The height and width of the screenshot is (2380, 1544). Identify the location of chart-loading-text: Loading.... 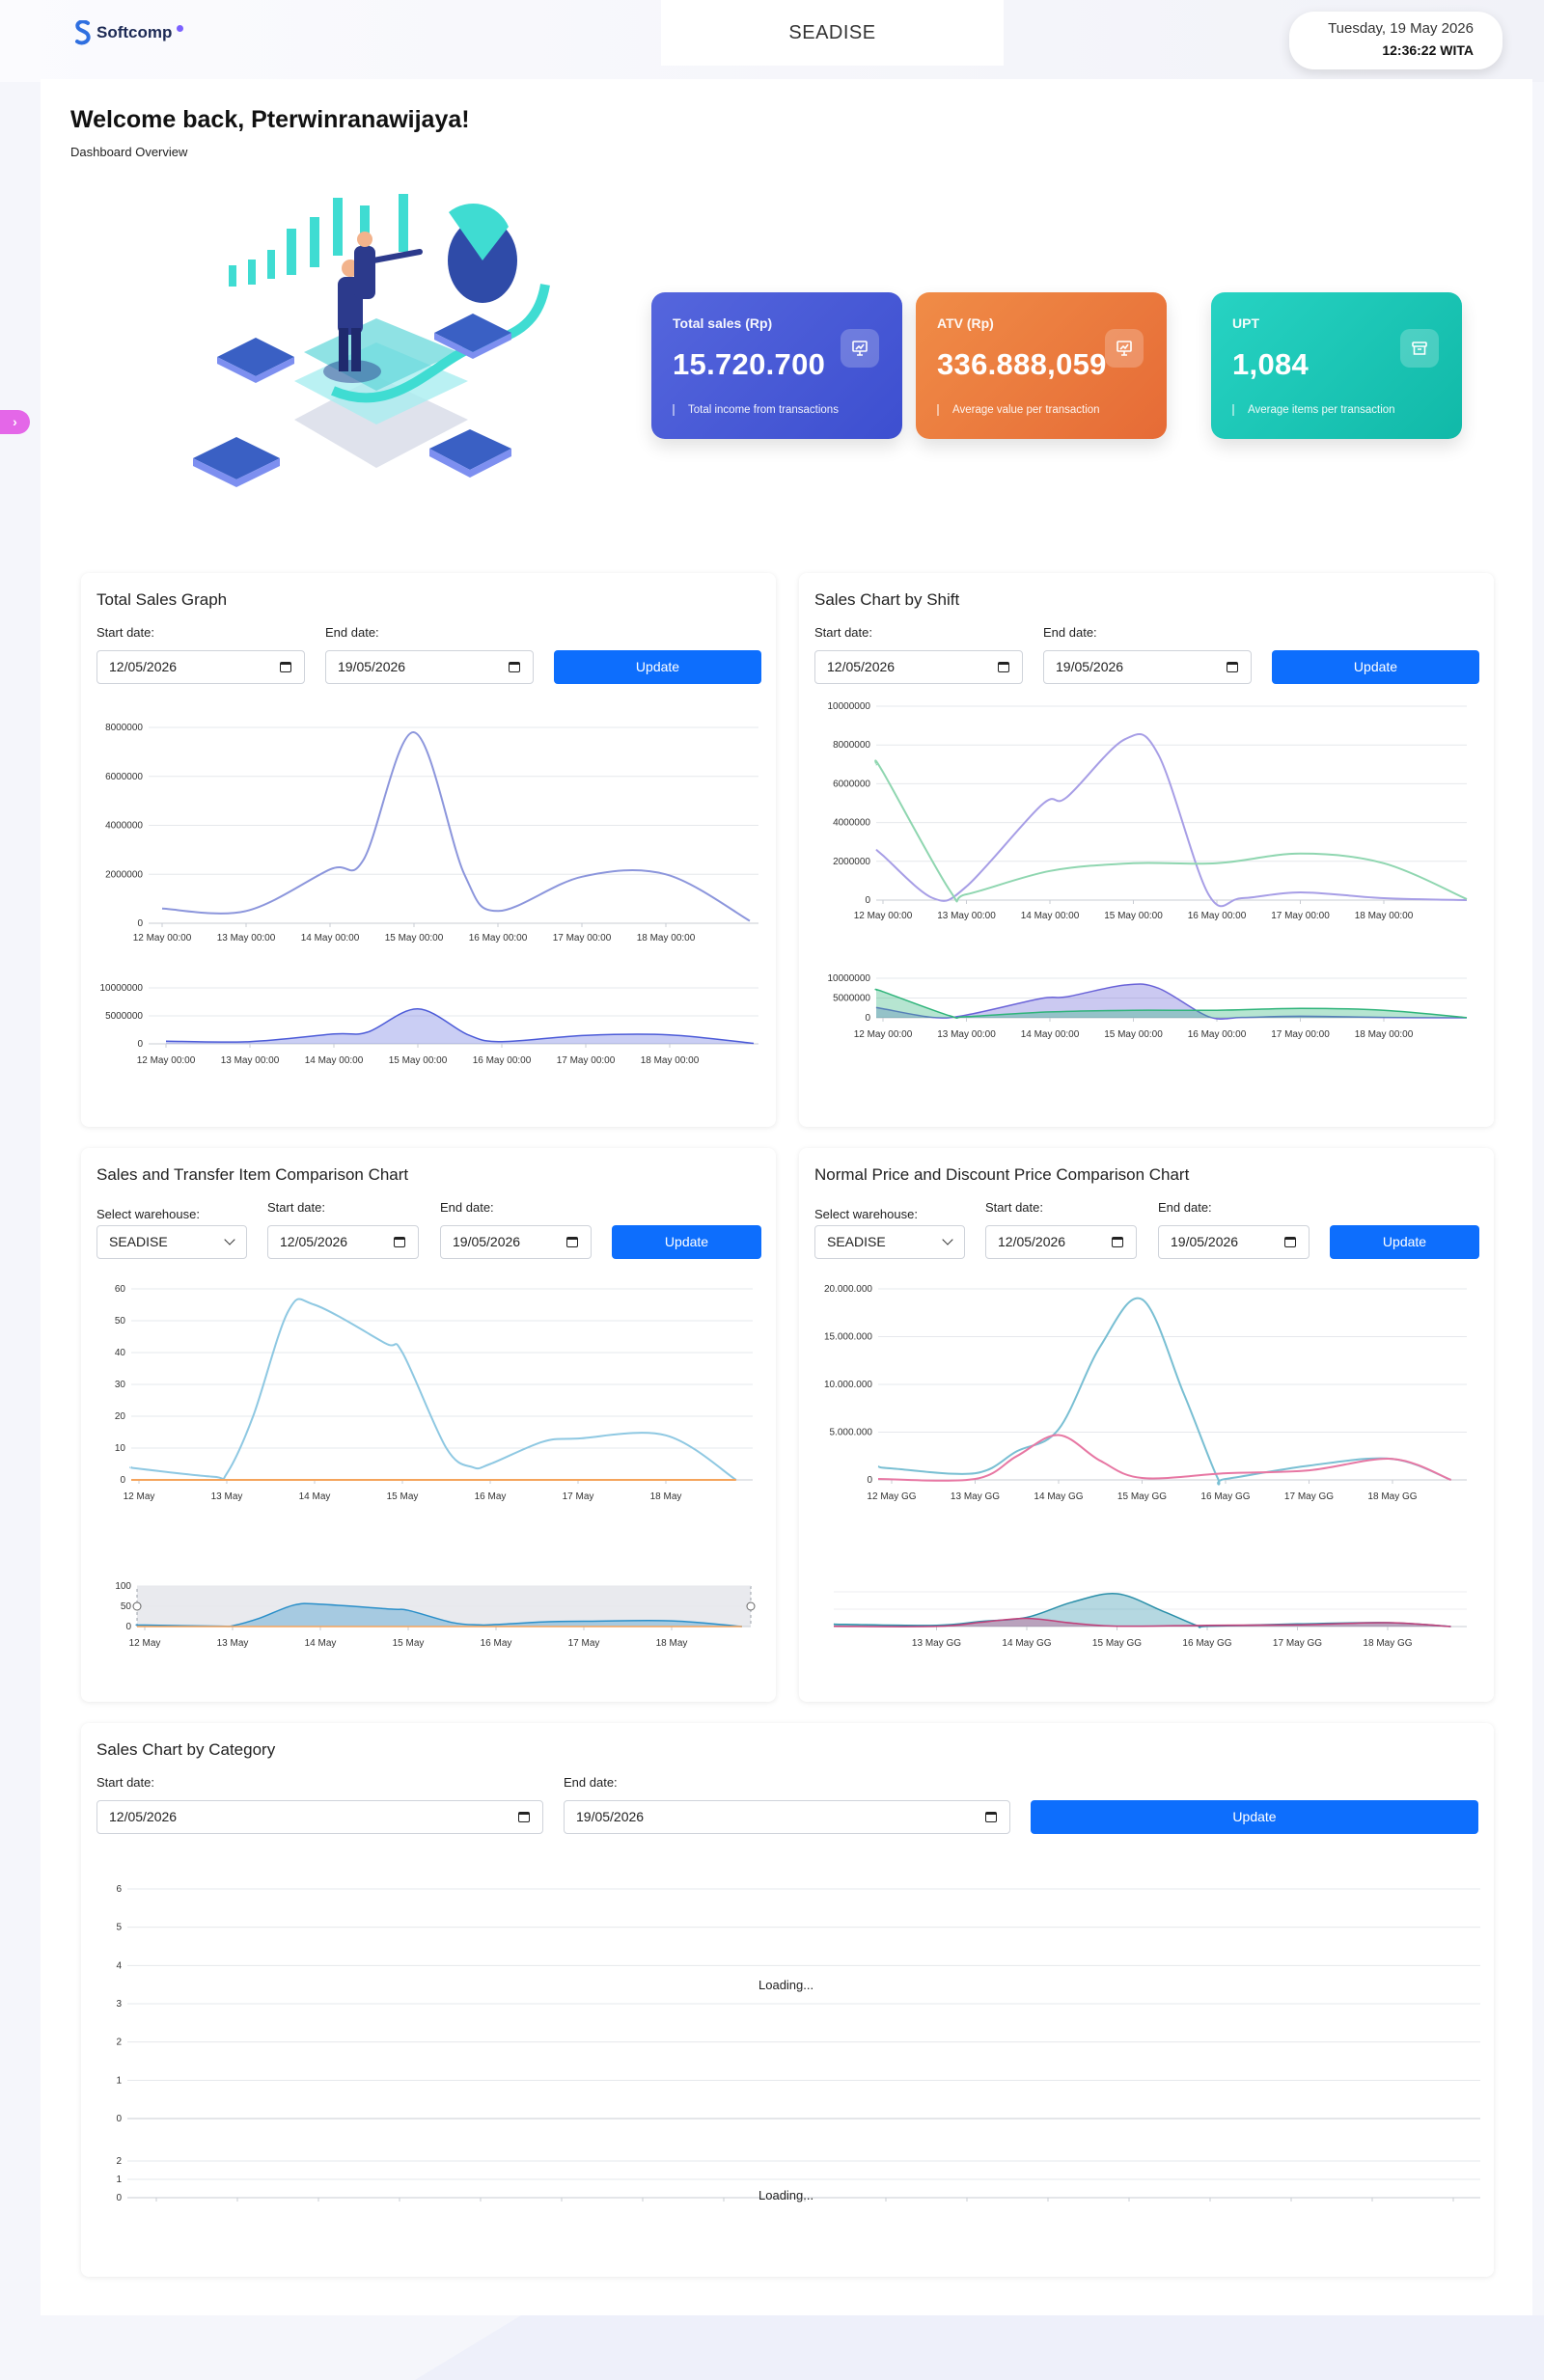
(786, 1985).